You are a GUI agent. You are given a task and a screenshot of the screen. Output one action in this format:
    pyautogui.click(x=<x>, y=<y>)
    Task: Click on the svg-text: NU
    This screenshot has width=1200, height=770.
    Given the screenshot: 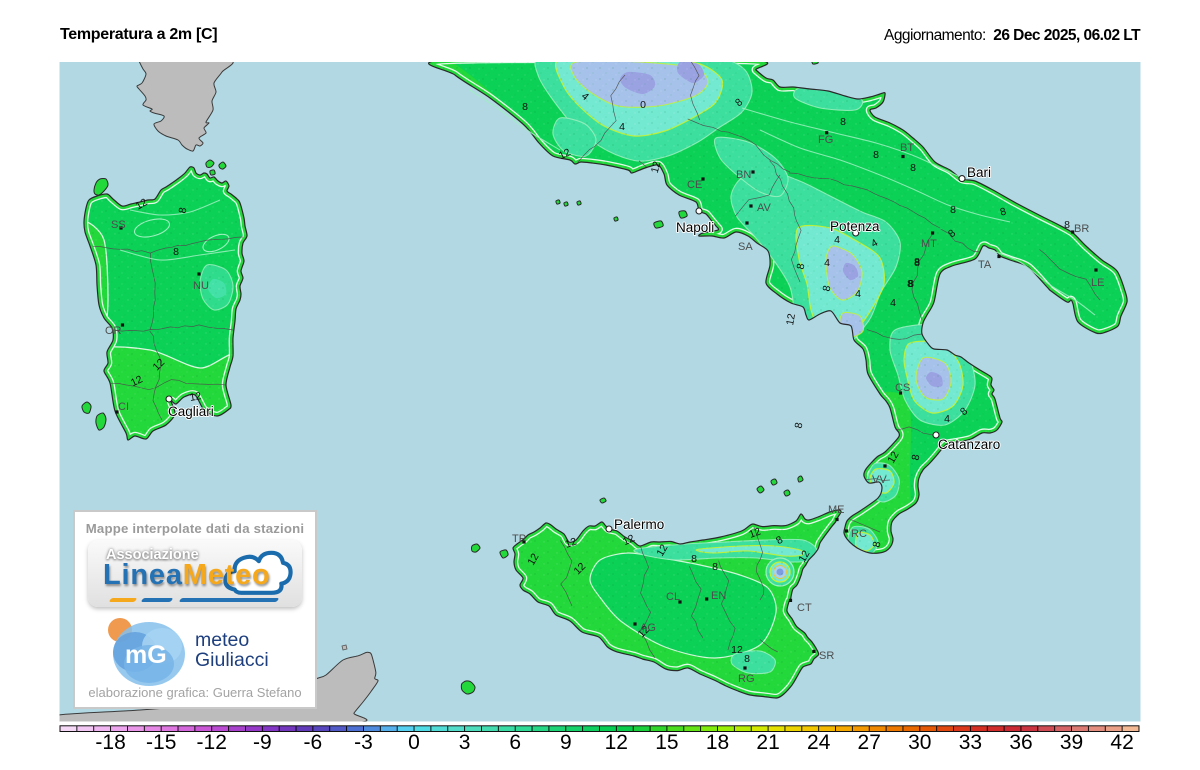 What is the action you would take?
    pyautogui.click(x=201, y=286)
    